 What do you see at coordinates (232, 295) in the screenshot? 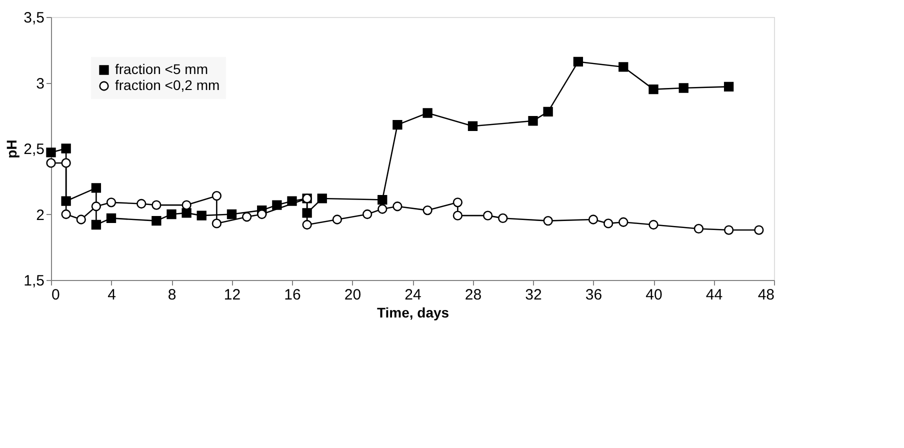
I see `x-tick-label: 12` at bounding box center [232, 295].